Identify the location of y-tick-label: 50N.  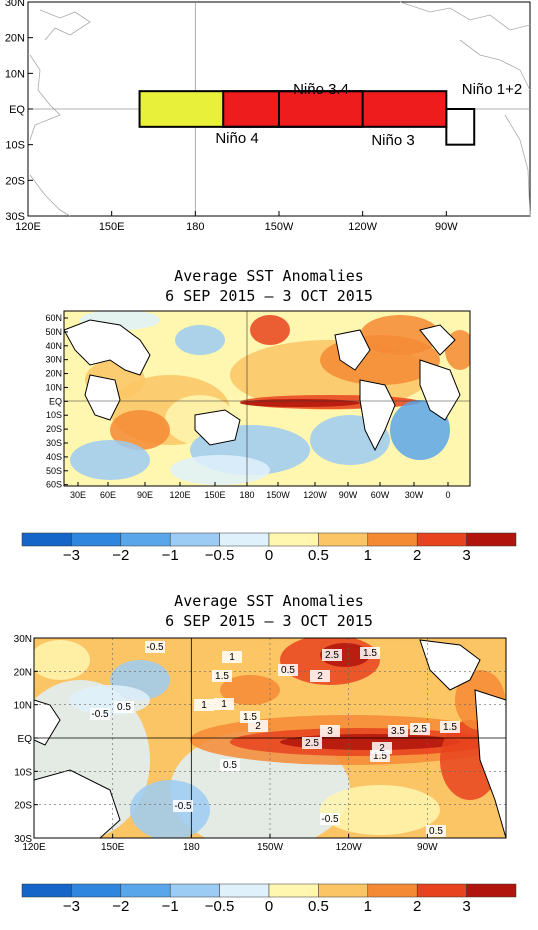
(53, 332).